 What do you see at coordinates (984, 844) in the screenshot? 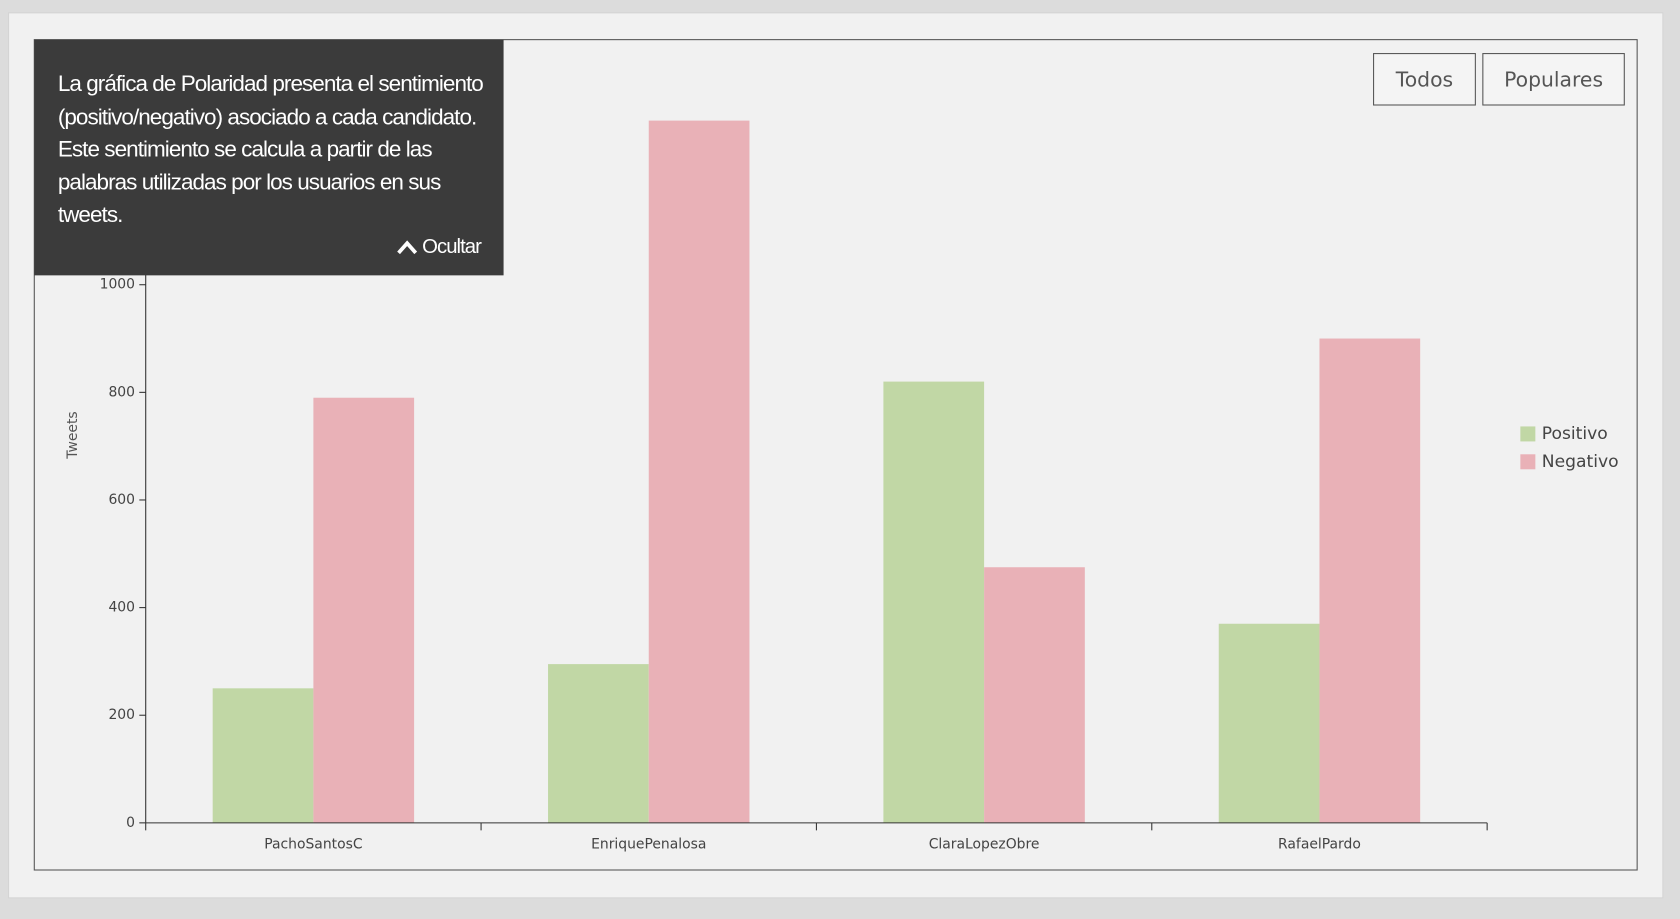
I see `x-tick-label: ClaraLopezObre` at bounding box center [984, 844].